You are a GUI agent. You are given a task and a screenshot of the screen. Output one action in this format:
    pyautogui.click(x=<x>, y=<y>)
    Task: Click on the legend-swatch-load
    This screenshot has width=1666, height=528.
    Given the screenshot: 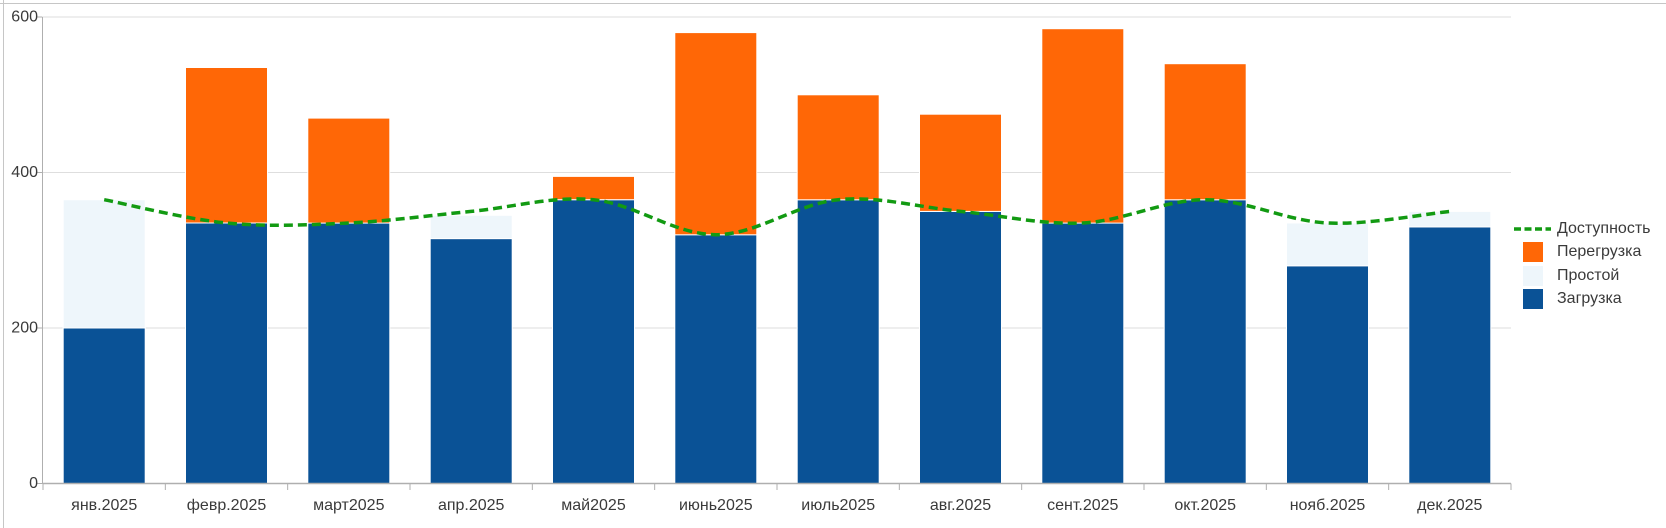 What is the action you would take?
    pyautogui.click(x=1533, y=299)
    